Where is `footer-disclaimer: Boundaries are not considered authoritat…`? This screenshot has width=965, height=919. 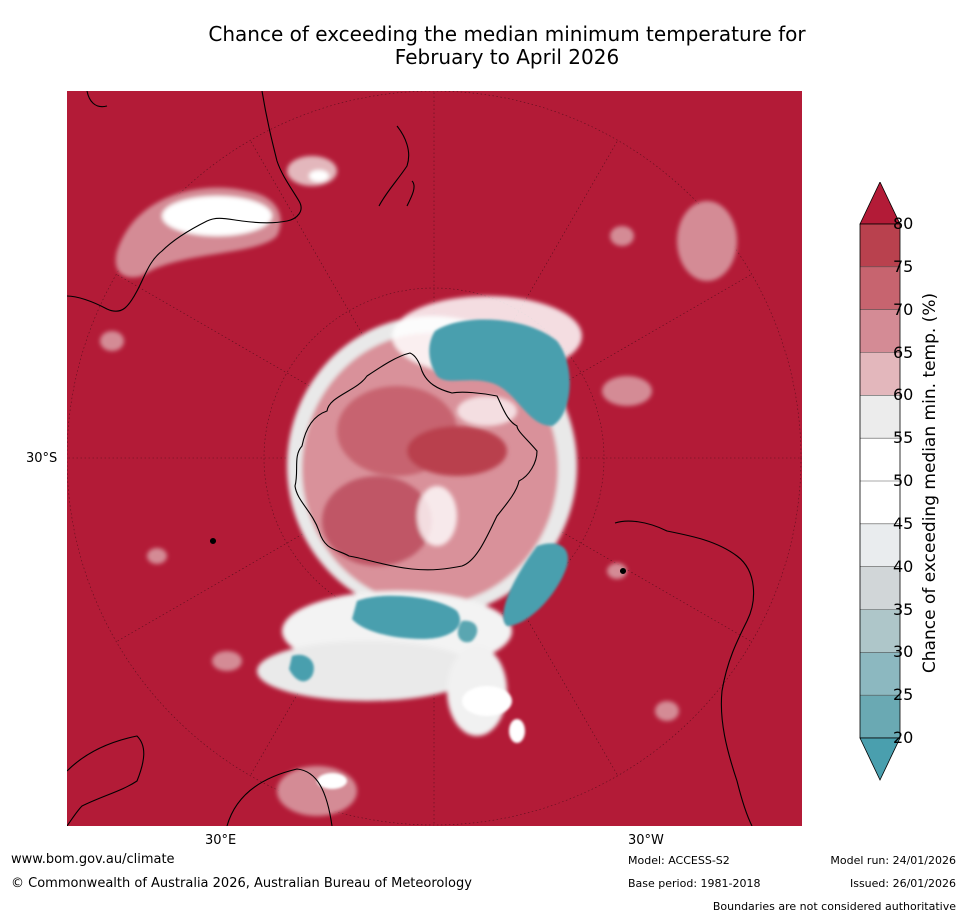
footer-disclaimer: Boundaries are not considered authoritat… is located at coordinates (834, 906).